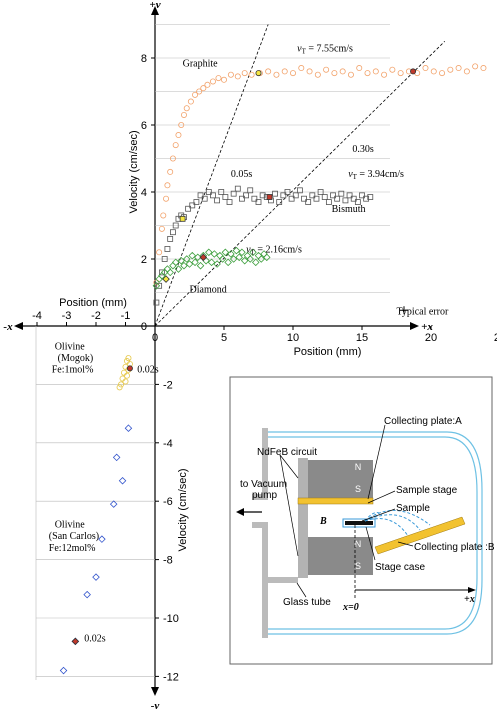 The height and width of the screenshot is (711, 497). What do you see at coordinates (144, 193) in the screenshot?
I see `upper-y-tick-label: 4` at bounding box center [144, 193].